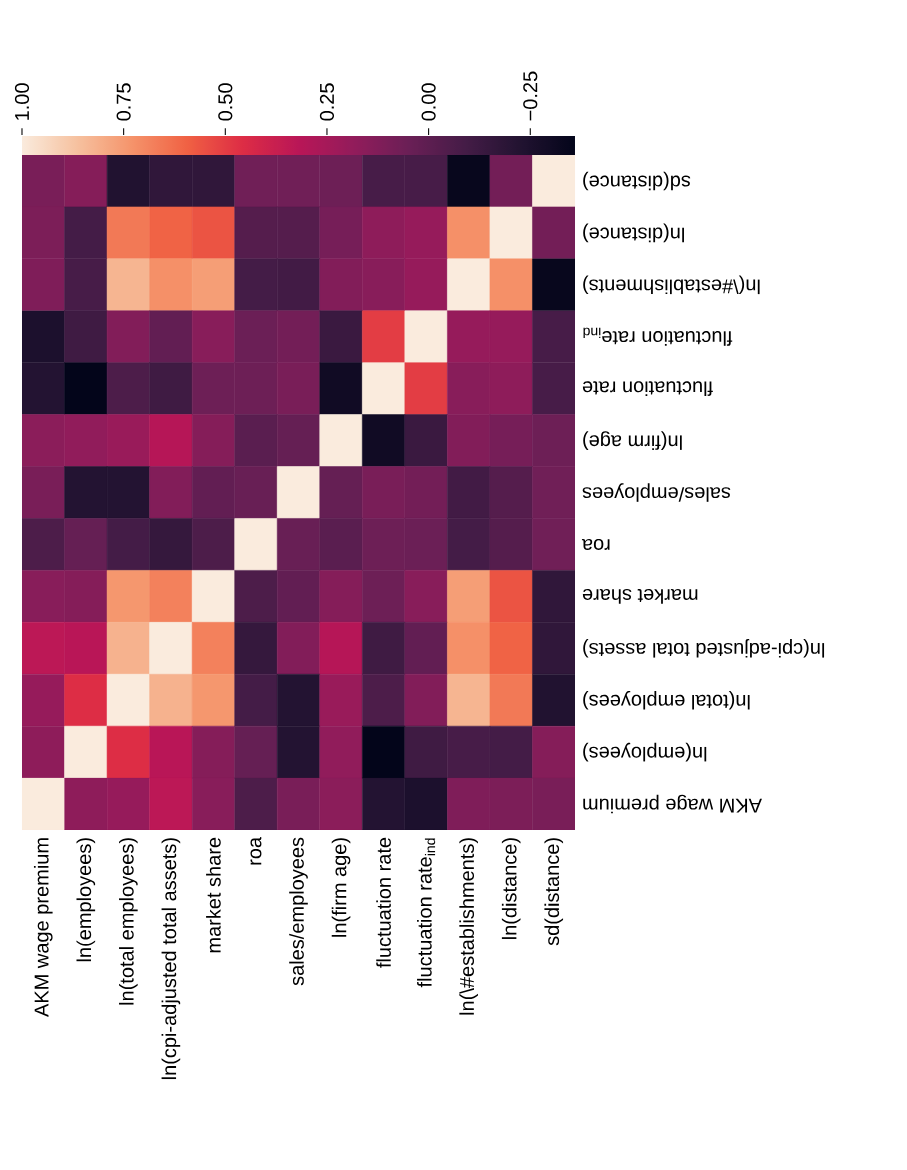 This screenshot has width=907, height=1170. Describe the element at coordinates (640, 596) in the screenshot. I see `y-tick-label: market share` at that location.